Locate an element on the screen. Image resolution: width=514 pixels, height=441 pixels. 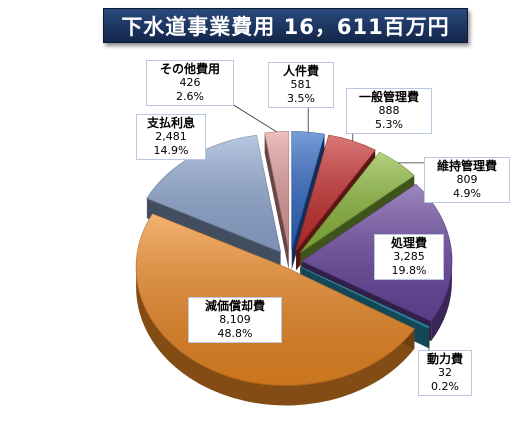
chart-title: 下水道事業費用 16，611百万円 is located at coordinates (285, 26).